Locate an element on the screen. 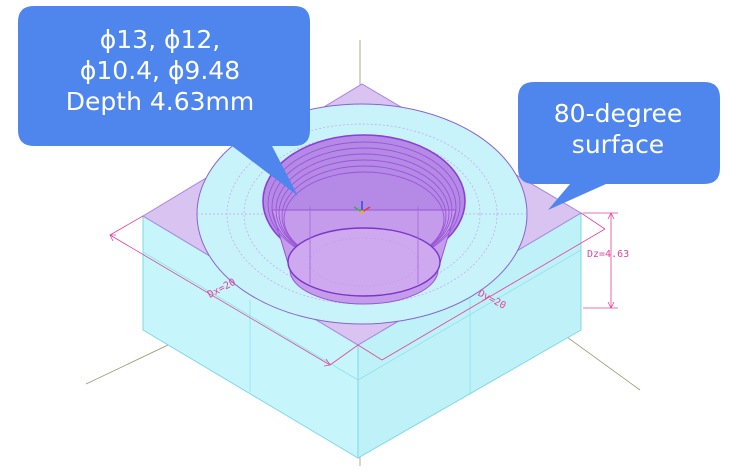 This screenshot has width=734, height=470. origin-marker-icon is located at coordinates (362, 207).